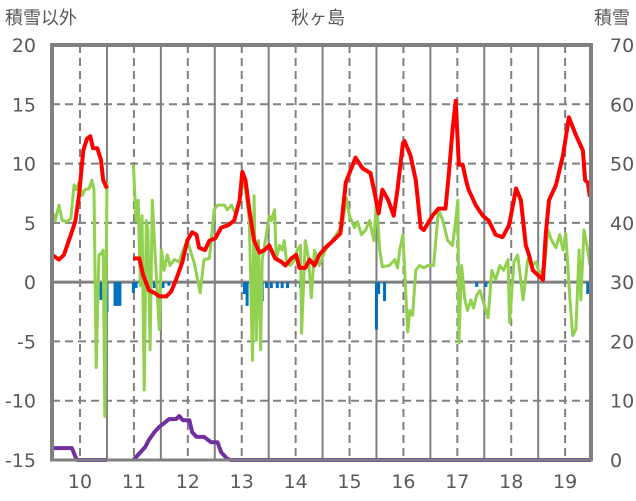 This screenshot has height=501, width=636. I want to click on y-left-tick-label: -10, so click(20, 402).